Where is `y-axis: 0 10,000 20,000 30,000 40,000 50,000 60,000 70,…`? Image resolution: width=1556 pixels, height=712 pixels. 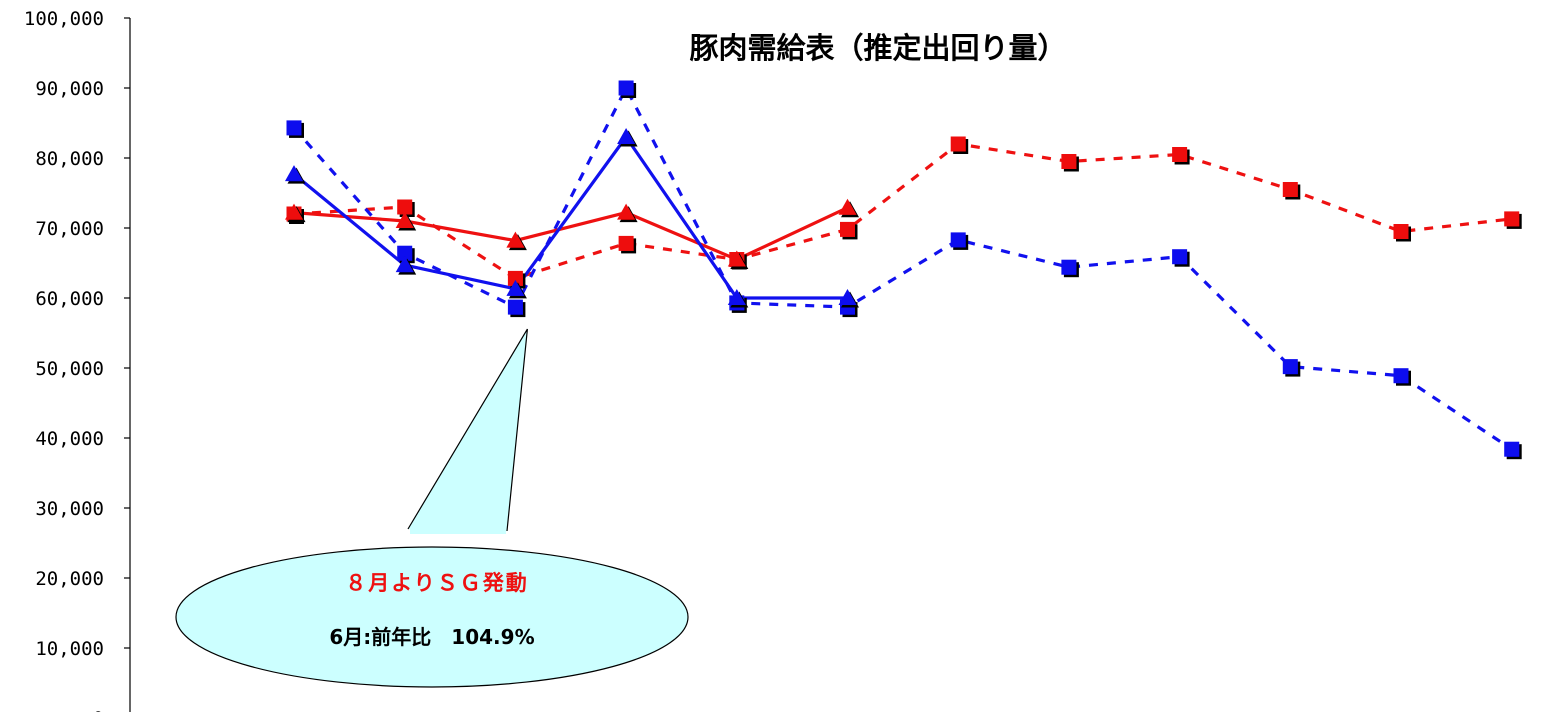 y-axis: 0 10,000 20,000 30,000 40,000 50,000 60,000 70,… is located at coordinates (77, 360).